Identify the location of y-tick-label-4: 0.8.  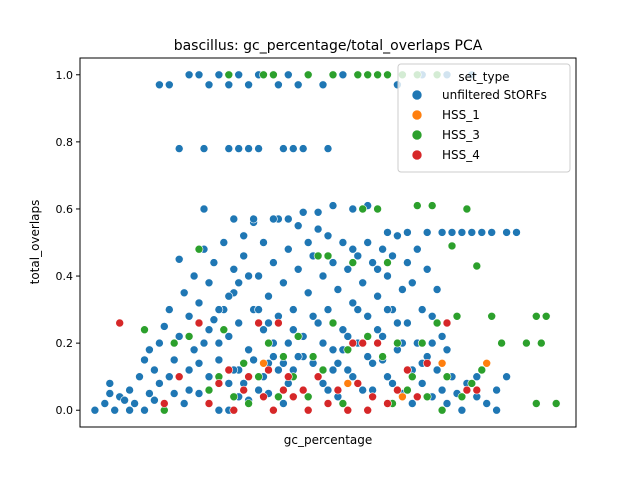
(65, 142).